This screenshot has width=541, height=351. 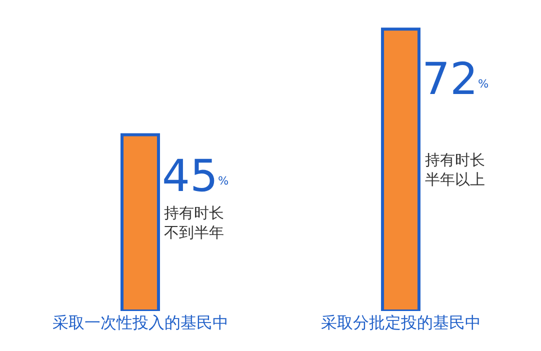 What do you see at coordinates (140, 322) in the screenshot?
I see `x-tick-label: 采取一次性投入的基民中` at bounding box center [140, 322].